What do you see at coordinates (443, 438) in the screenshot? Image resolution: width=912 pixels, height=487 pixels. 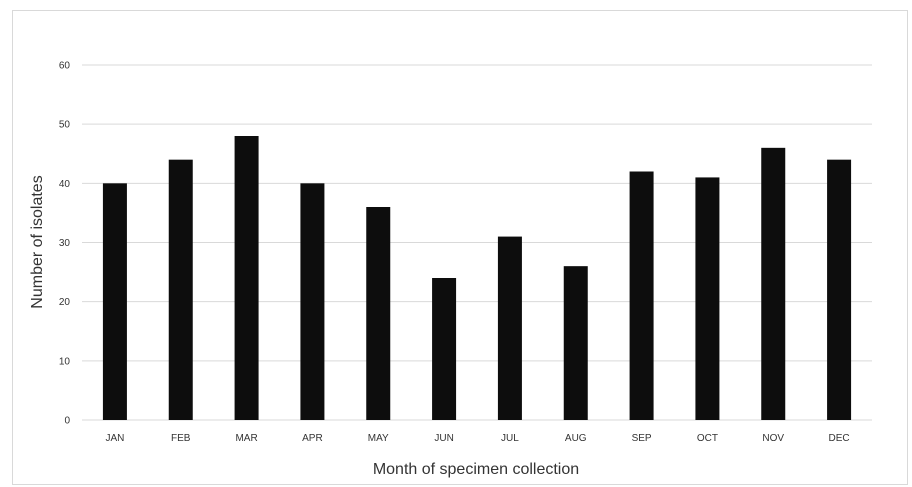 I see `x-tick-label: JUN` at bounding box center [443, 438].